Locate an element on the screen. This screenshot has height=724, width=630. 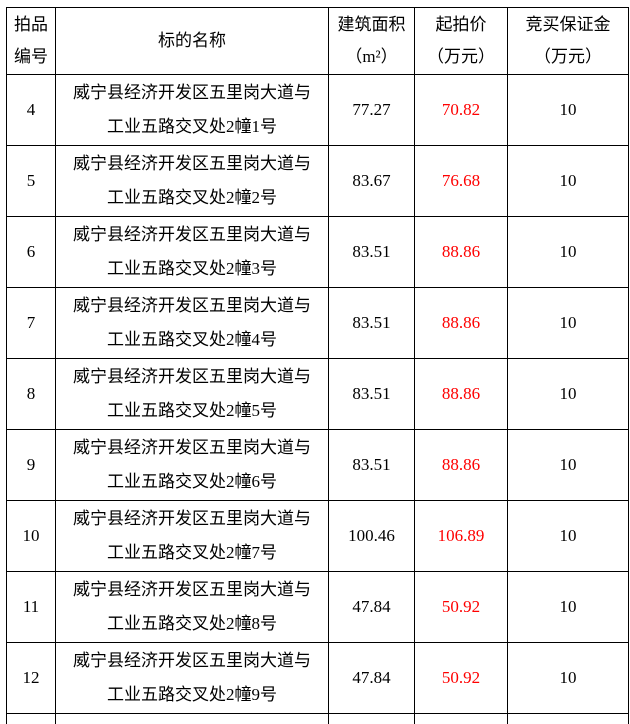
cell-item-no: 10 is located at coordinates (31, 536).